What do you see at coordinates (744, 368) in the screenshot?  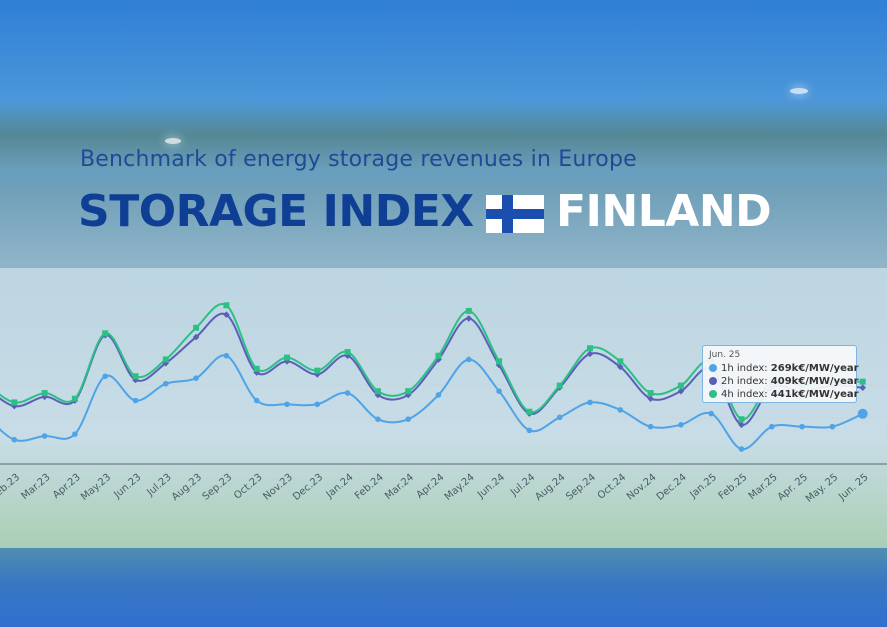 I see `tooltip-label: 1h index:` at bounding box center [744, 368].